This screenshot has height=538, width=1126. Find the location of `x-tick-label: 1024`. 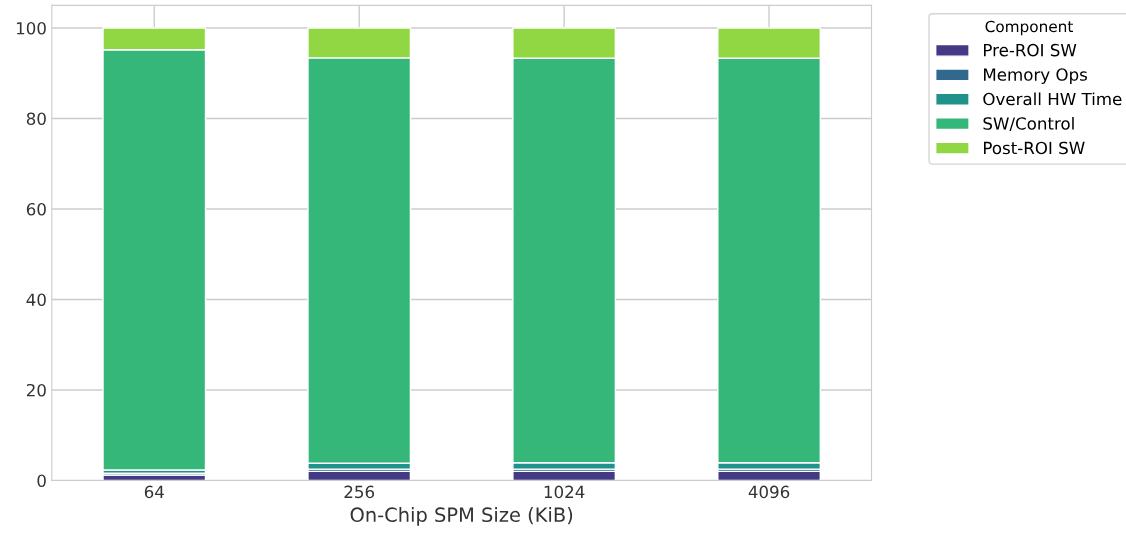

x-tick-label: 1024 is located at coordinates (564, 492).